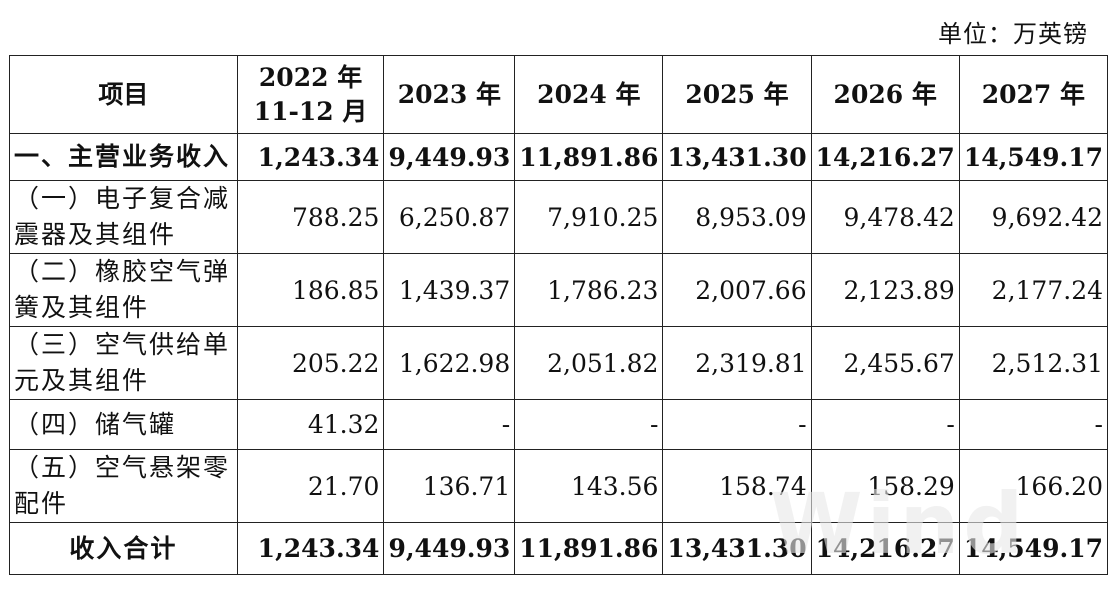 This screenshot has height=594, width=1108. Describe the element at coordinates (885, 363) in the screenshot. I see `cell-value: 2,455.67` at that location.